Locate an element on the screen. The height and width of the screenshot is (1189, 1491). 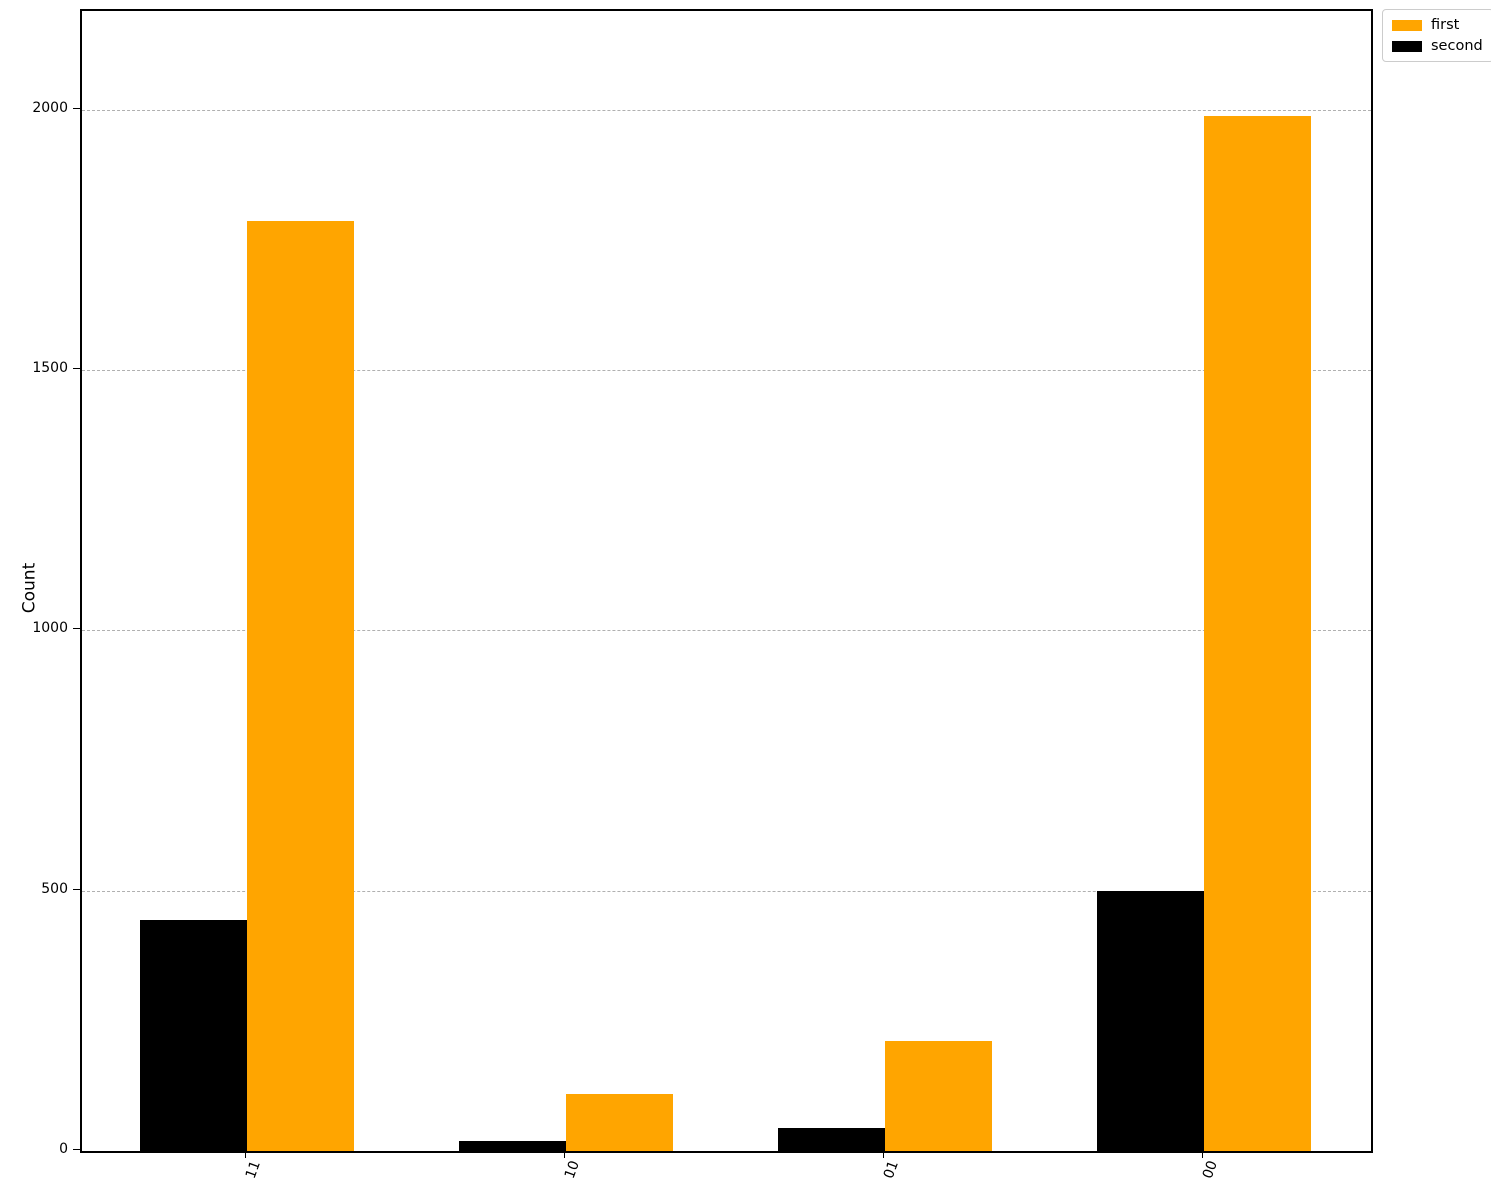
legend: first second is located at coordinates (1436, 35).